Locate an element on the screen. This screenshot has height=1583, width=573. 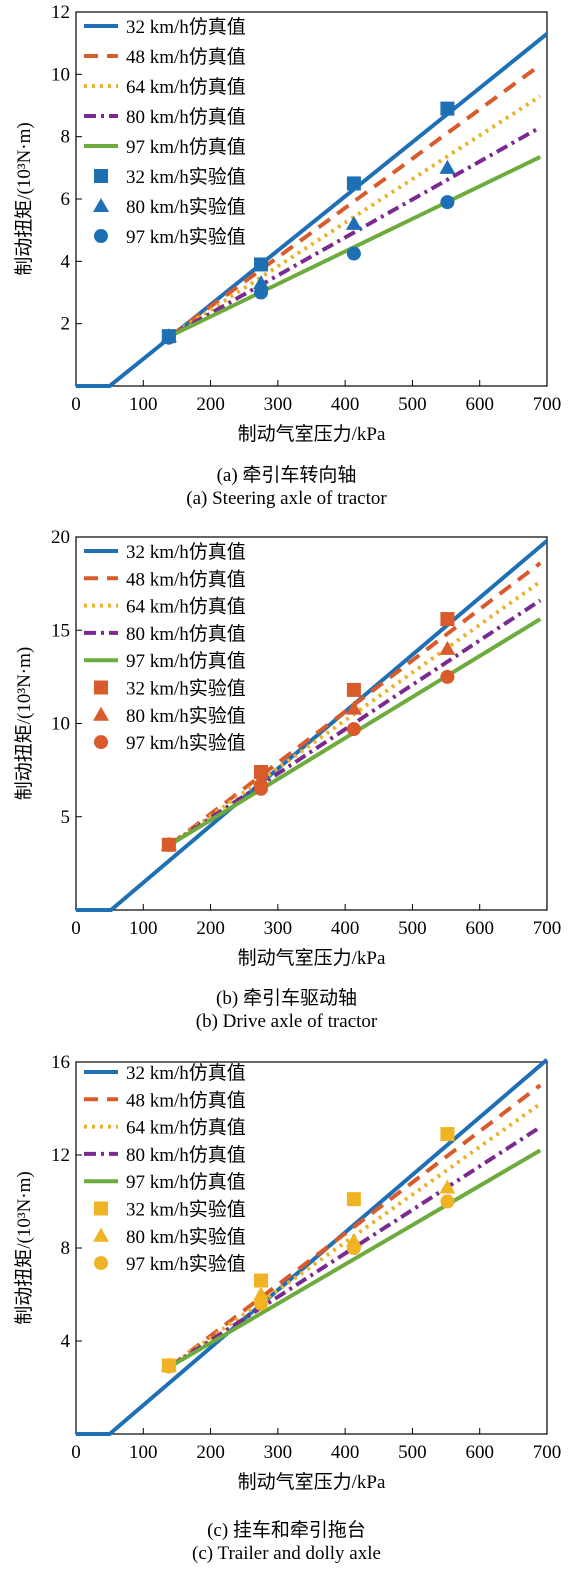
y-tick-label: 15 is located at coordinates (60, 630).